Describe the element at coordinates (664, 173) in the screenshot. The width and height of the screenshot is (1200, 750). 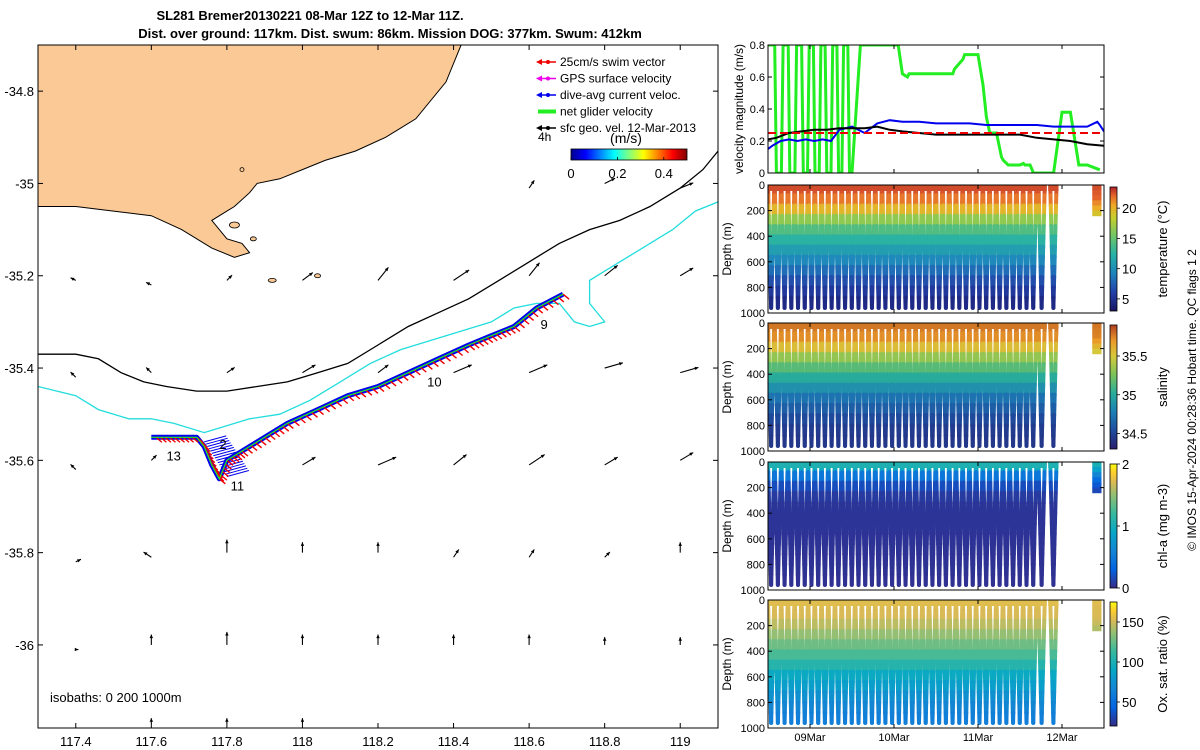
I see `colorbar-tick-label: 0.4` at that location.